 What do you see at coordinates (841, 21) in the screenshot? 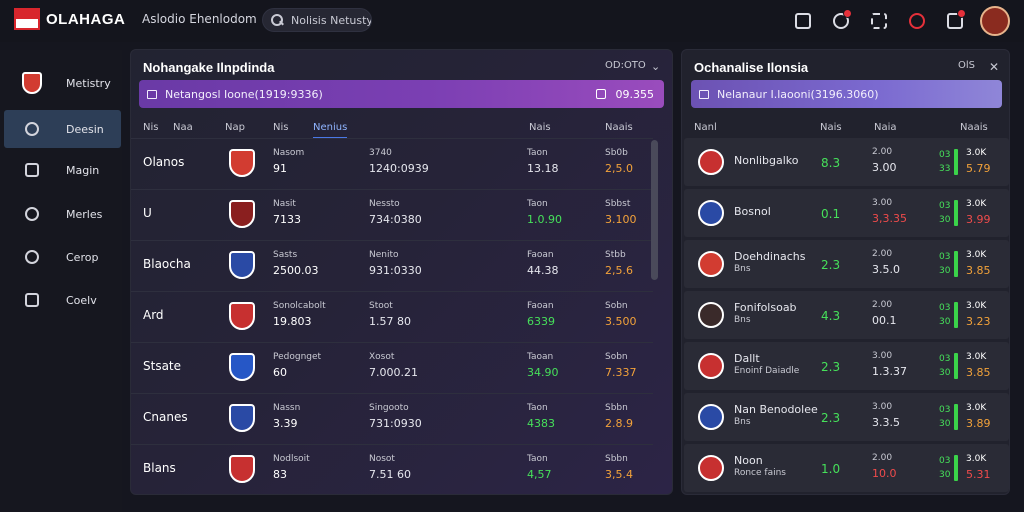
I see `stats-icon` at bounding box center [841, 21].